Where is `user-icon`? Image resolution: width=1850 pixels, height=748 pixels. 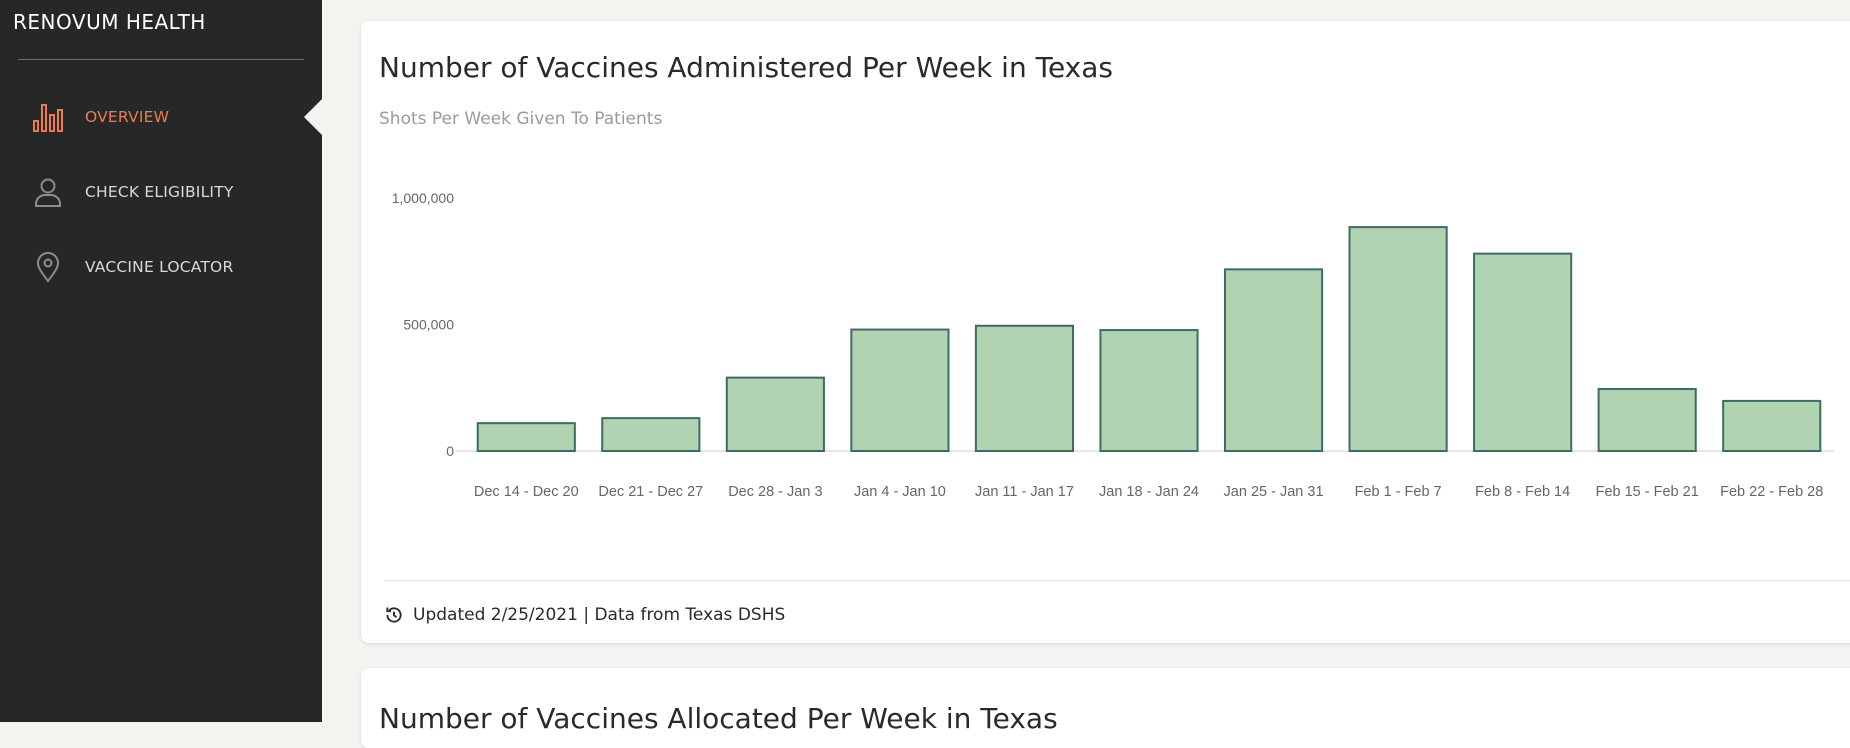
user-icon is located at coordinates (48, 192).